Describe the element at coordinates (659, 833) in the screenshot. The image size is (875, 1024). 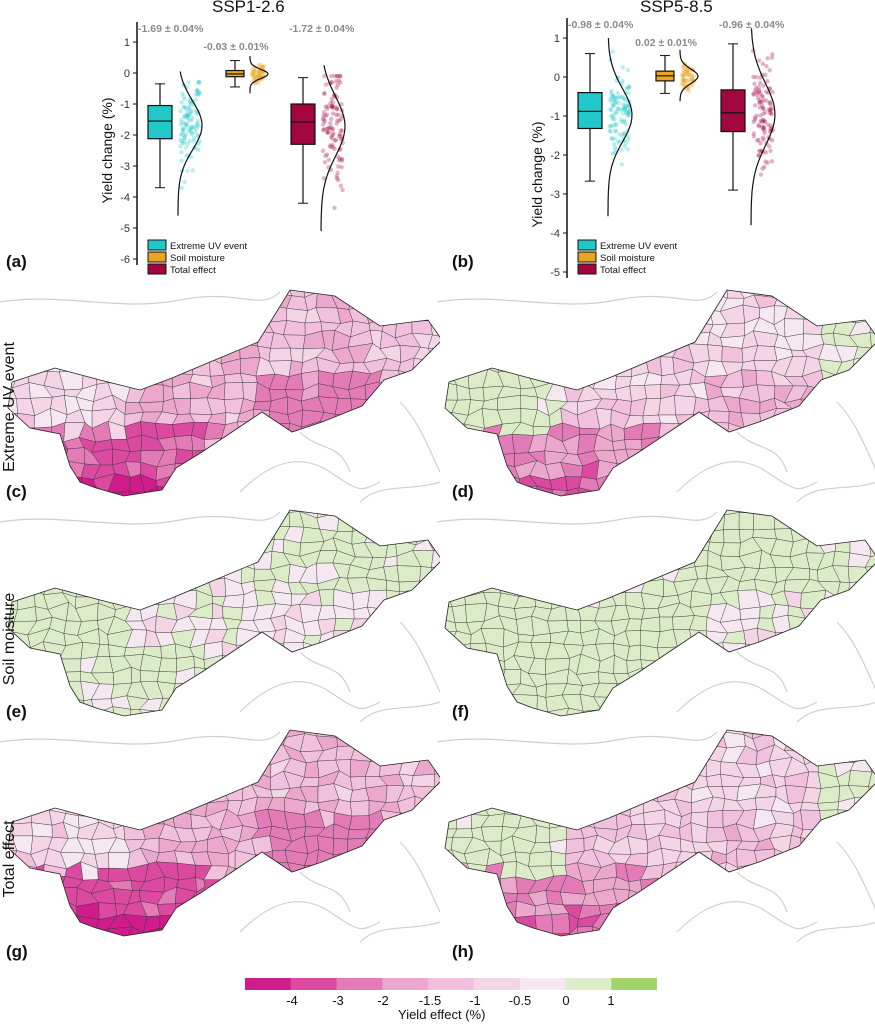
I see `region-outline` at that location.